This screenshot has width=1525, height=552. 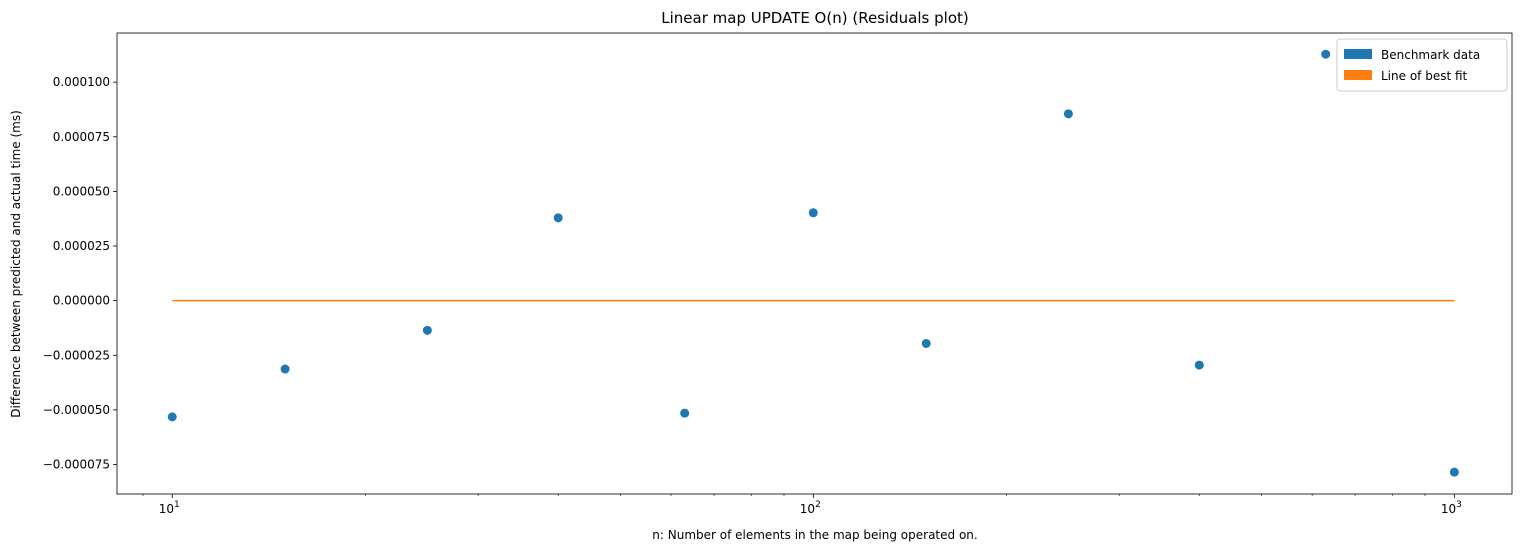 What do you see at coordinates (81, 191) in the screenshot?
I see `y-tick-label: 0.000050` at bounding box center [81, 191].